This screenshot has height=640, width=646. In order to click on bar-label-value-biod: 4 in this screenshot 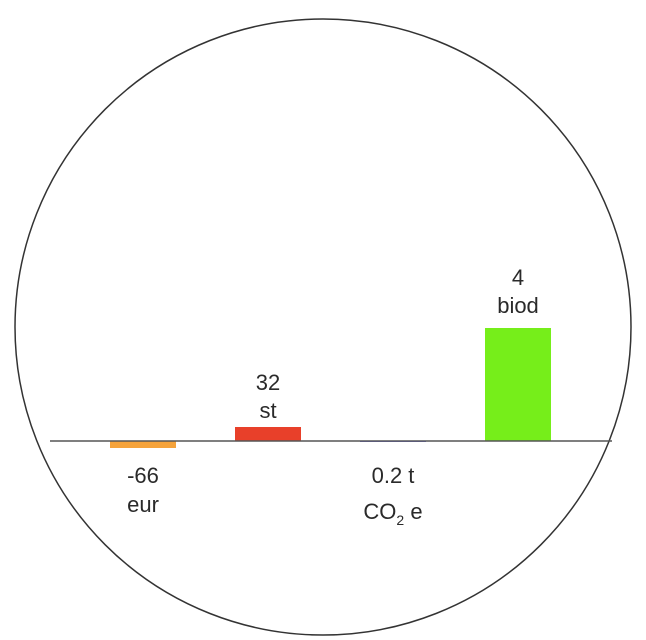, I will do `click(518, 277)`.